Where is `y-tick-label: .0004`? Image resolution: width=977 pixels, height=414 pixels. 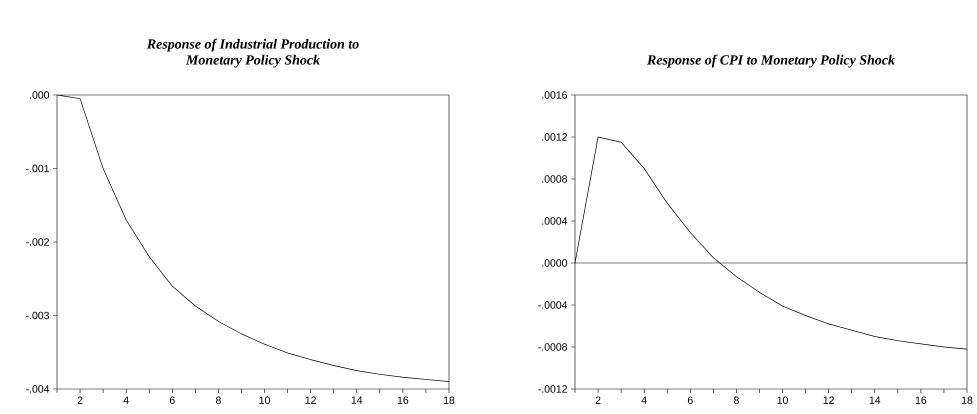
y-tick-label: .0004 is located at coordinates (555, 221).